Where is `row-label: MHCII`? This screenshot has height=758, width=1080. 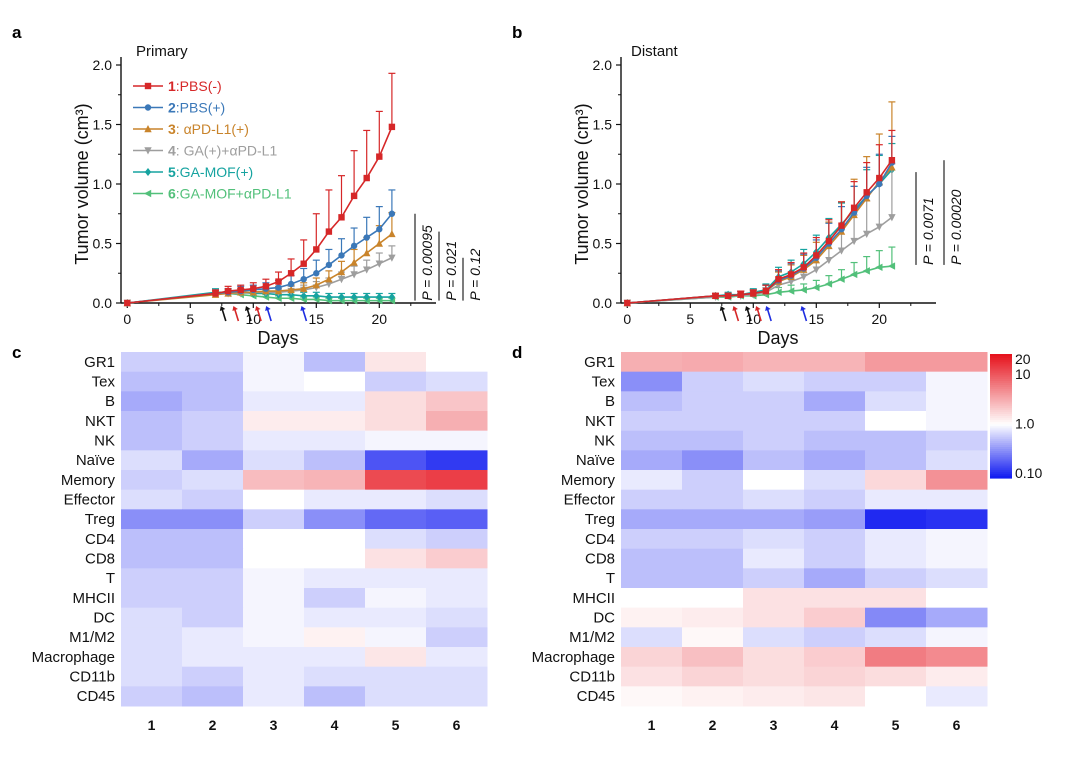
row-label: MHCII is located at coordinates (94, 598).